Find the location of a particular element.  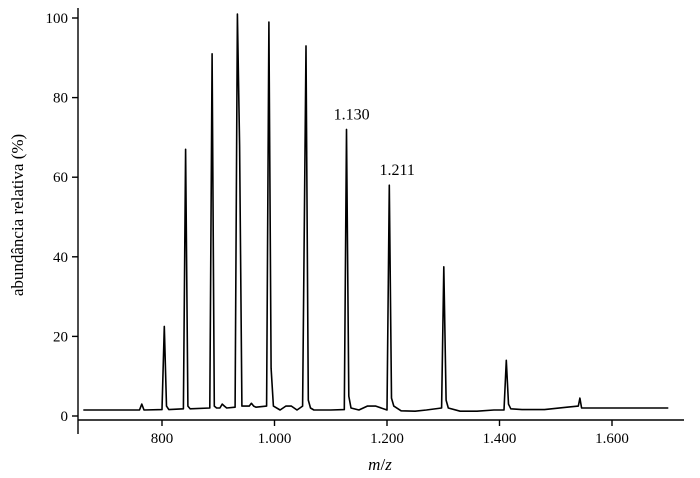

y-tick-label: 80 is located at coordinates (60, 99).